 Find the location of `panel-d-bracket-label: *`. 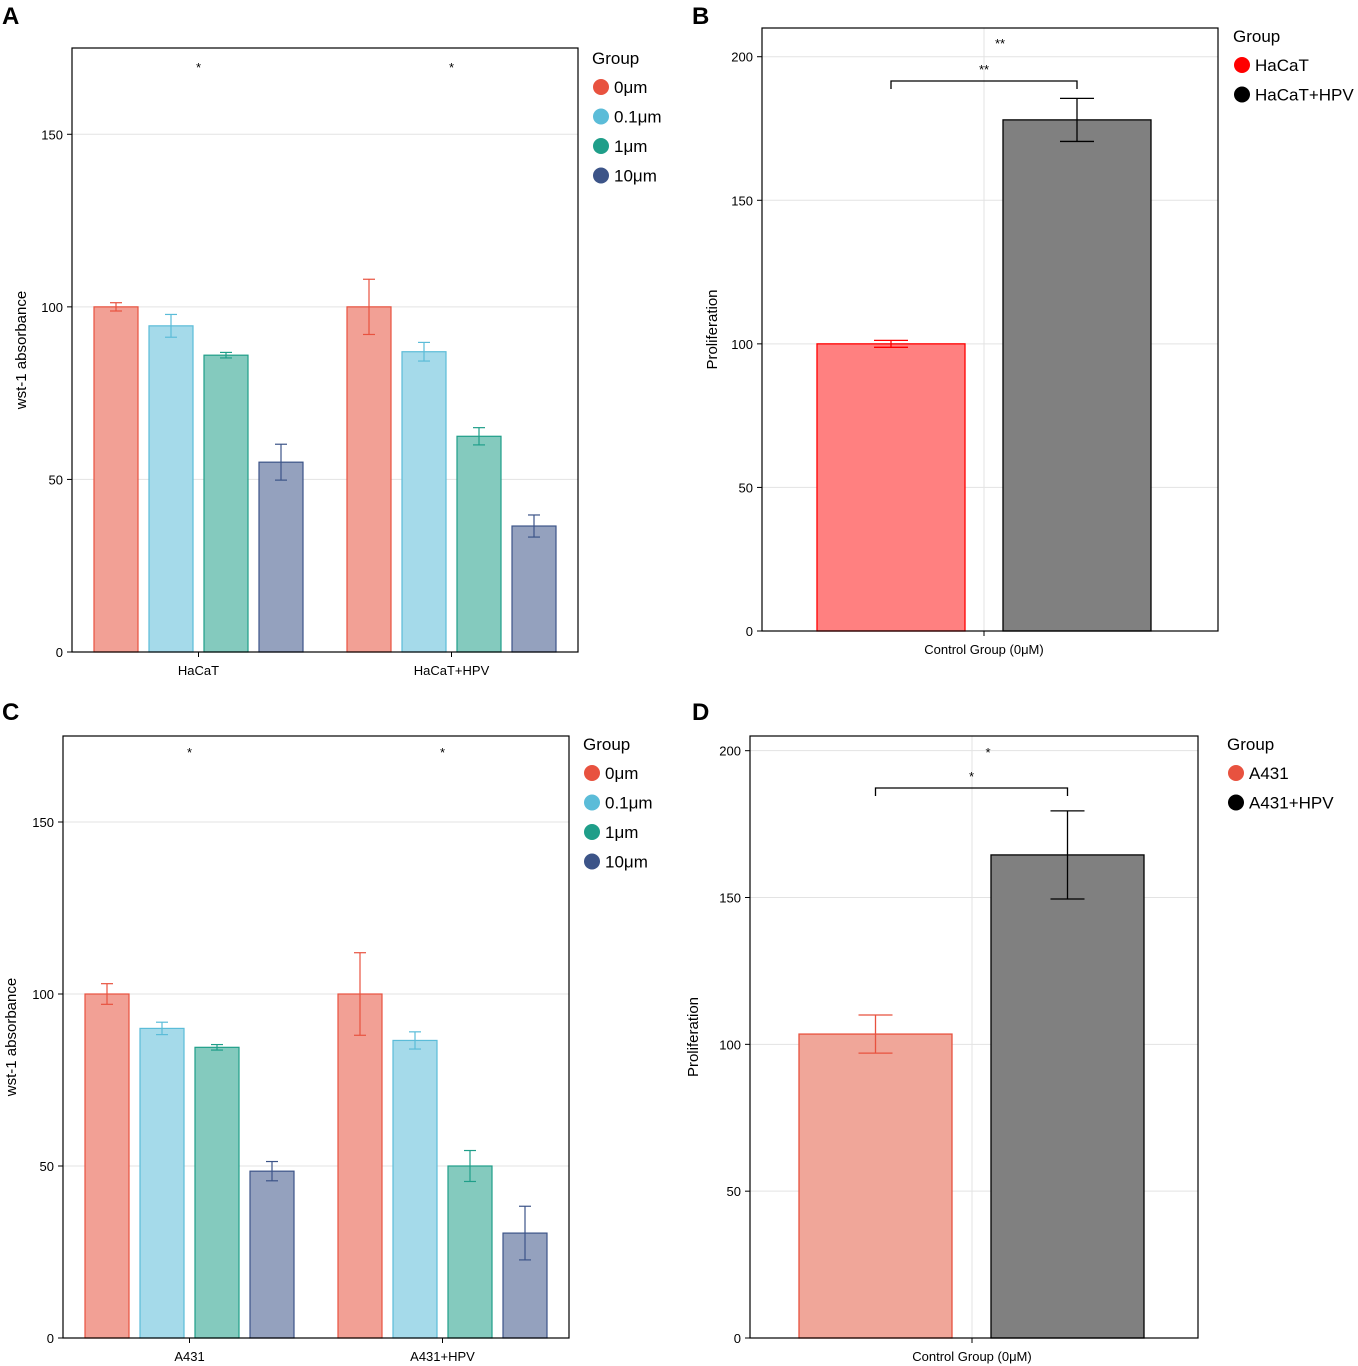

panel-d-bracket-label: * is located at coordinates (971, 776).